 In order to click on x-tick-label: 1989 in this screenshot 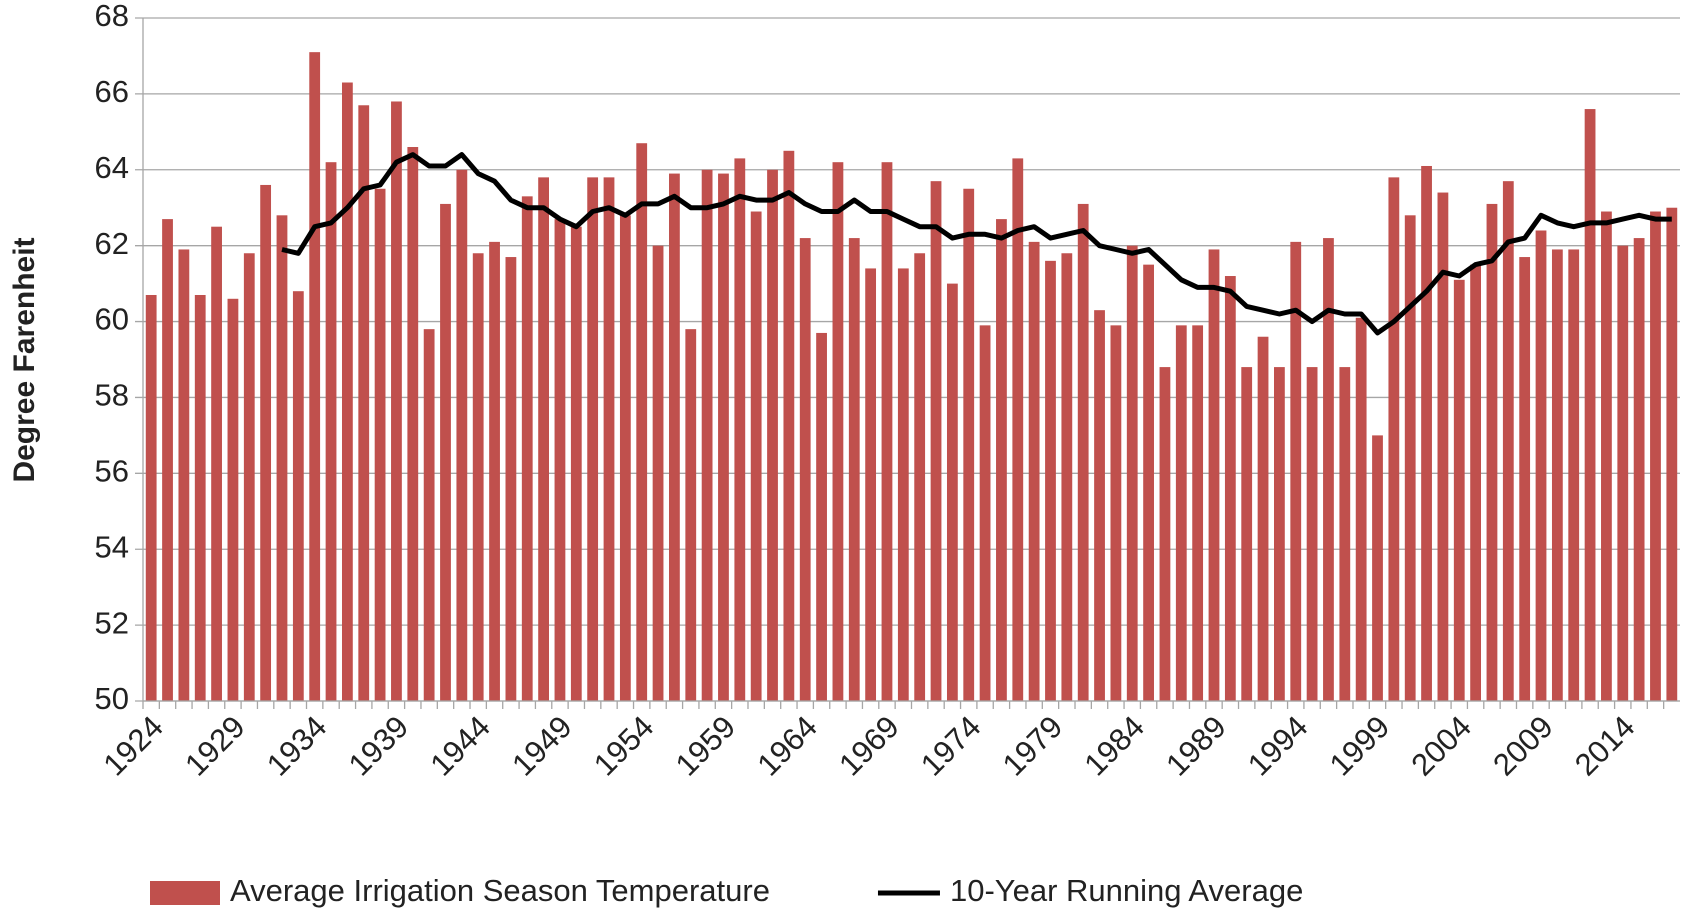, I will do `click(1196, 746)`.